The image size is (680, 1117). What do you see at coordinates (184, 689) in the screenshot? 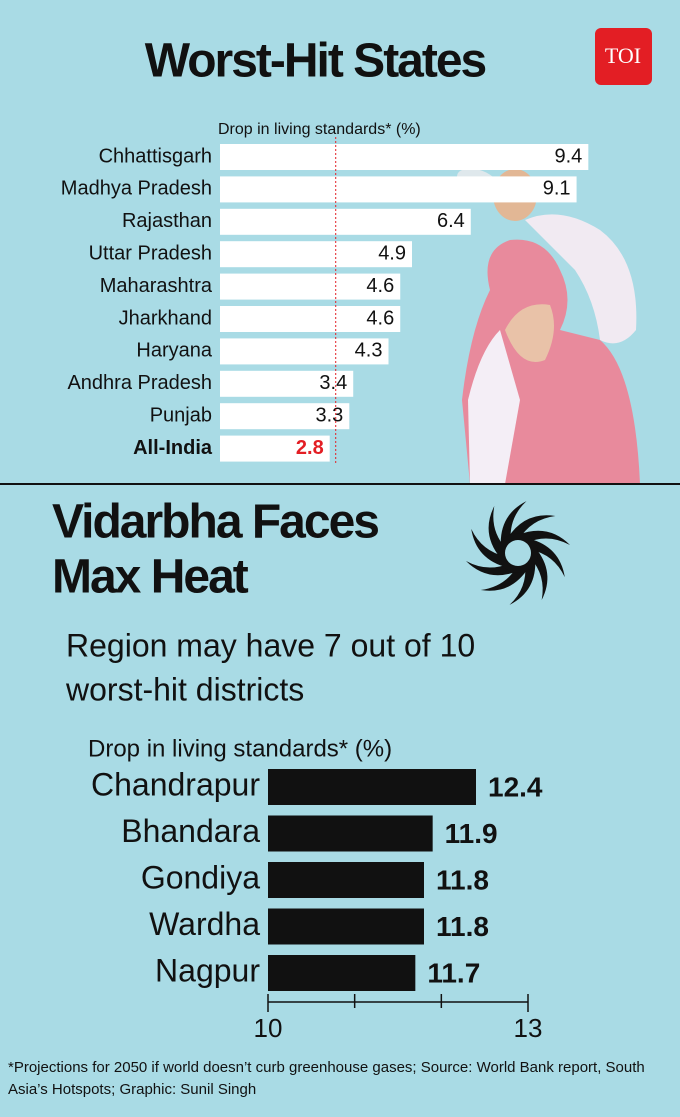
I see `subtitle: worst-hit districts` at bounding box center [184, 689].